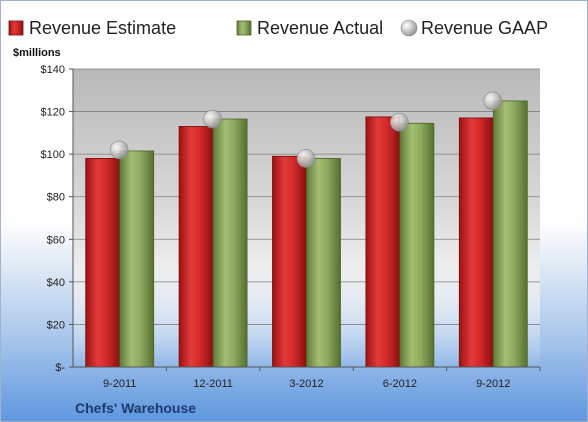  Describe the element at coordinates (102, 28) in the screenshot. I see `legend-label-estimate: Revenue Estimate` at that location.